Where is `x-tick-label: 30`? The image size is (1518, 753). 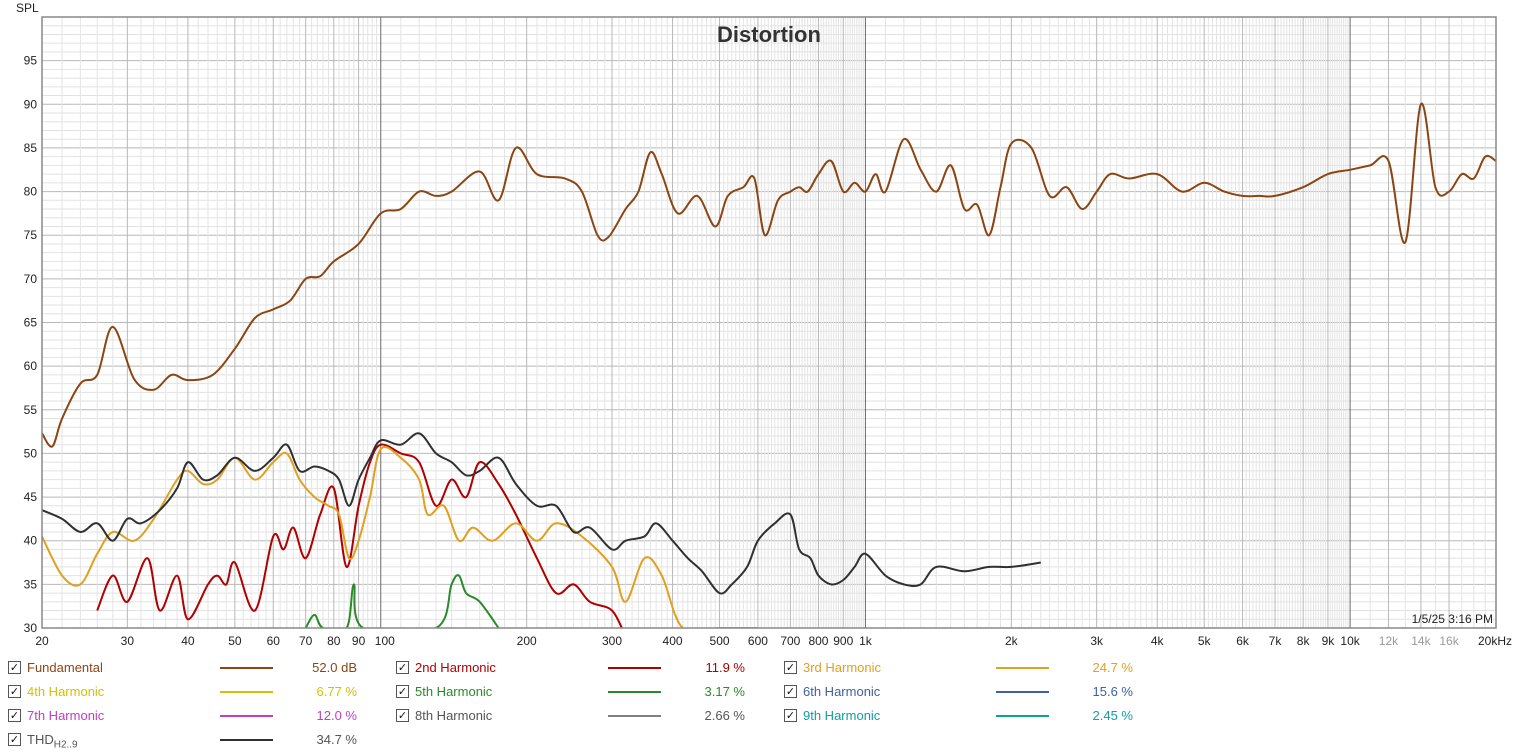
x-tick-label: 30 is located at coordinates (128, 641).